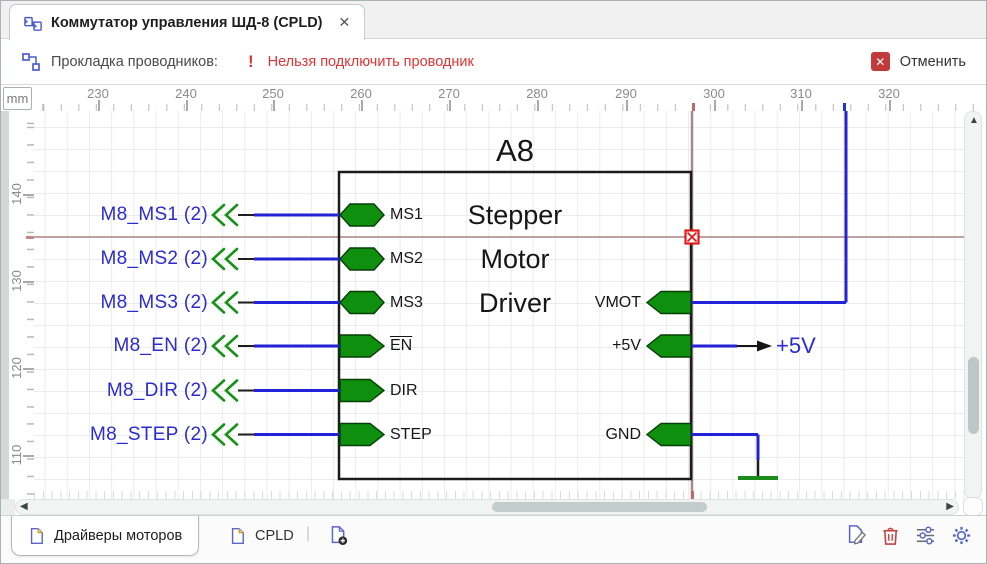  Describe the element at coordinates (796, 345) in the screenshot. I see `power-port-label: +5V` at that location.